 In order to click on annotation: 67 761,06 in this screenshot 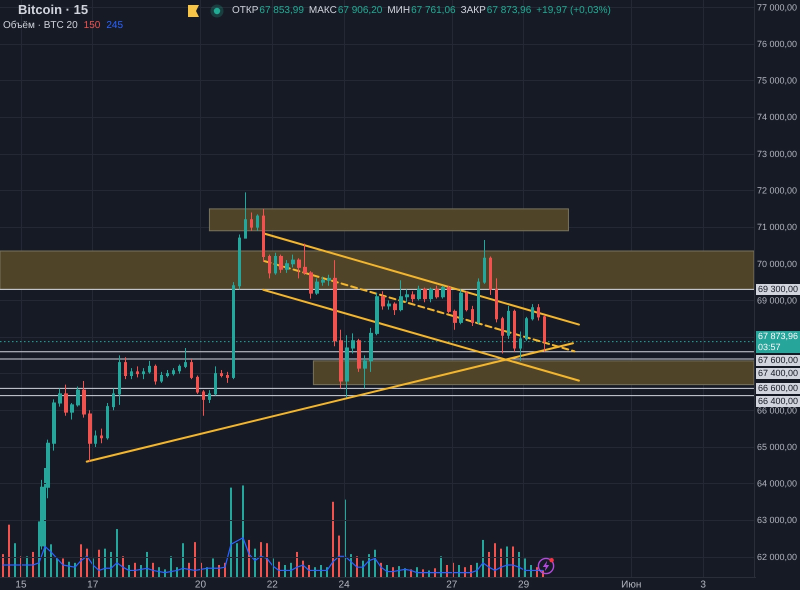, I will do `click(433, 10)`.